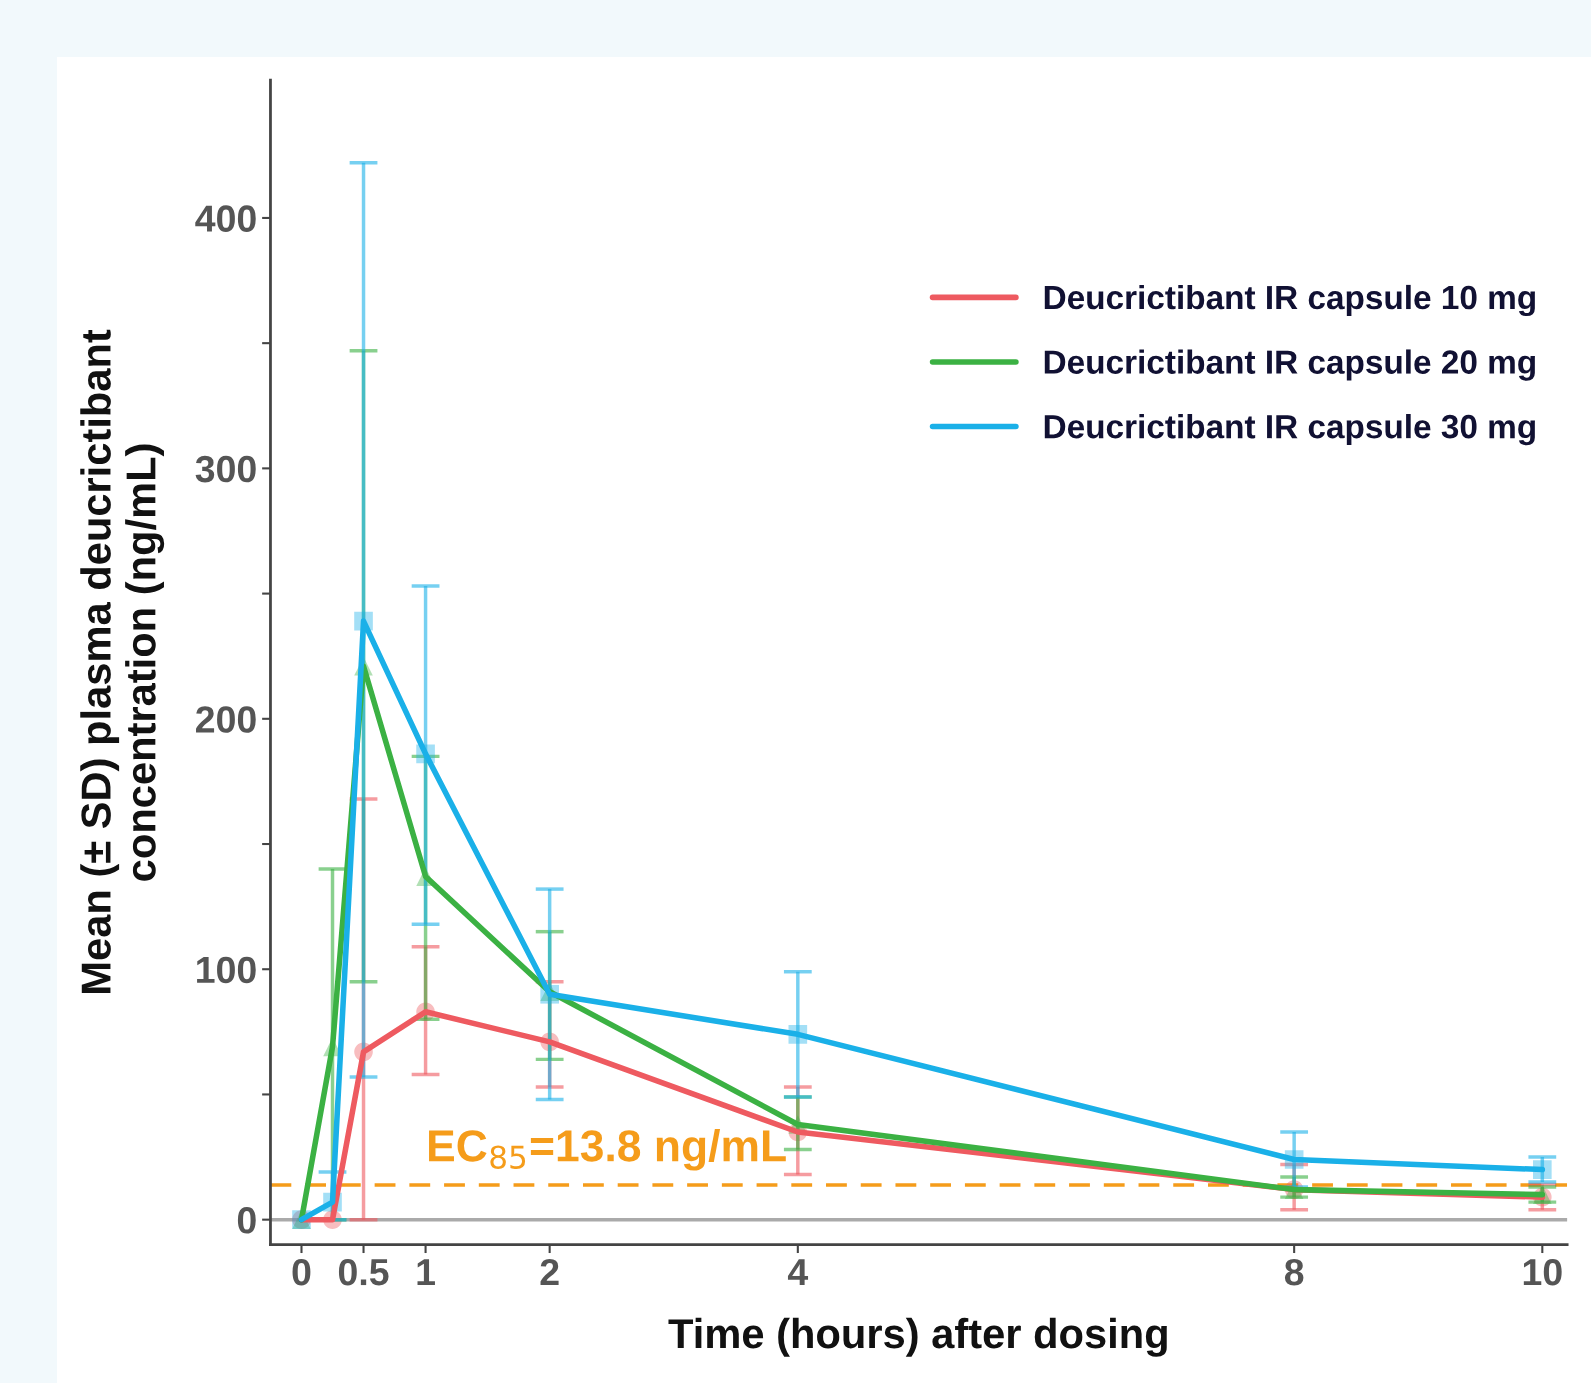  What do you see at coordinates (122, 661) in the screenshot?
I see `y-axis-title: Mean (± SD) plasma deucrictibant concentration (ng/mL)` at bounding box center [122, 661].